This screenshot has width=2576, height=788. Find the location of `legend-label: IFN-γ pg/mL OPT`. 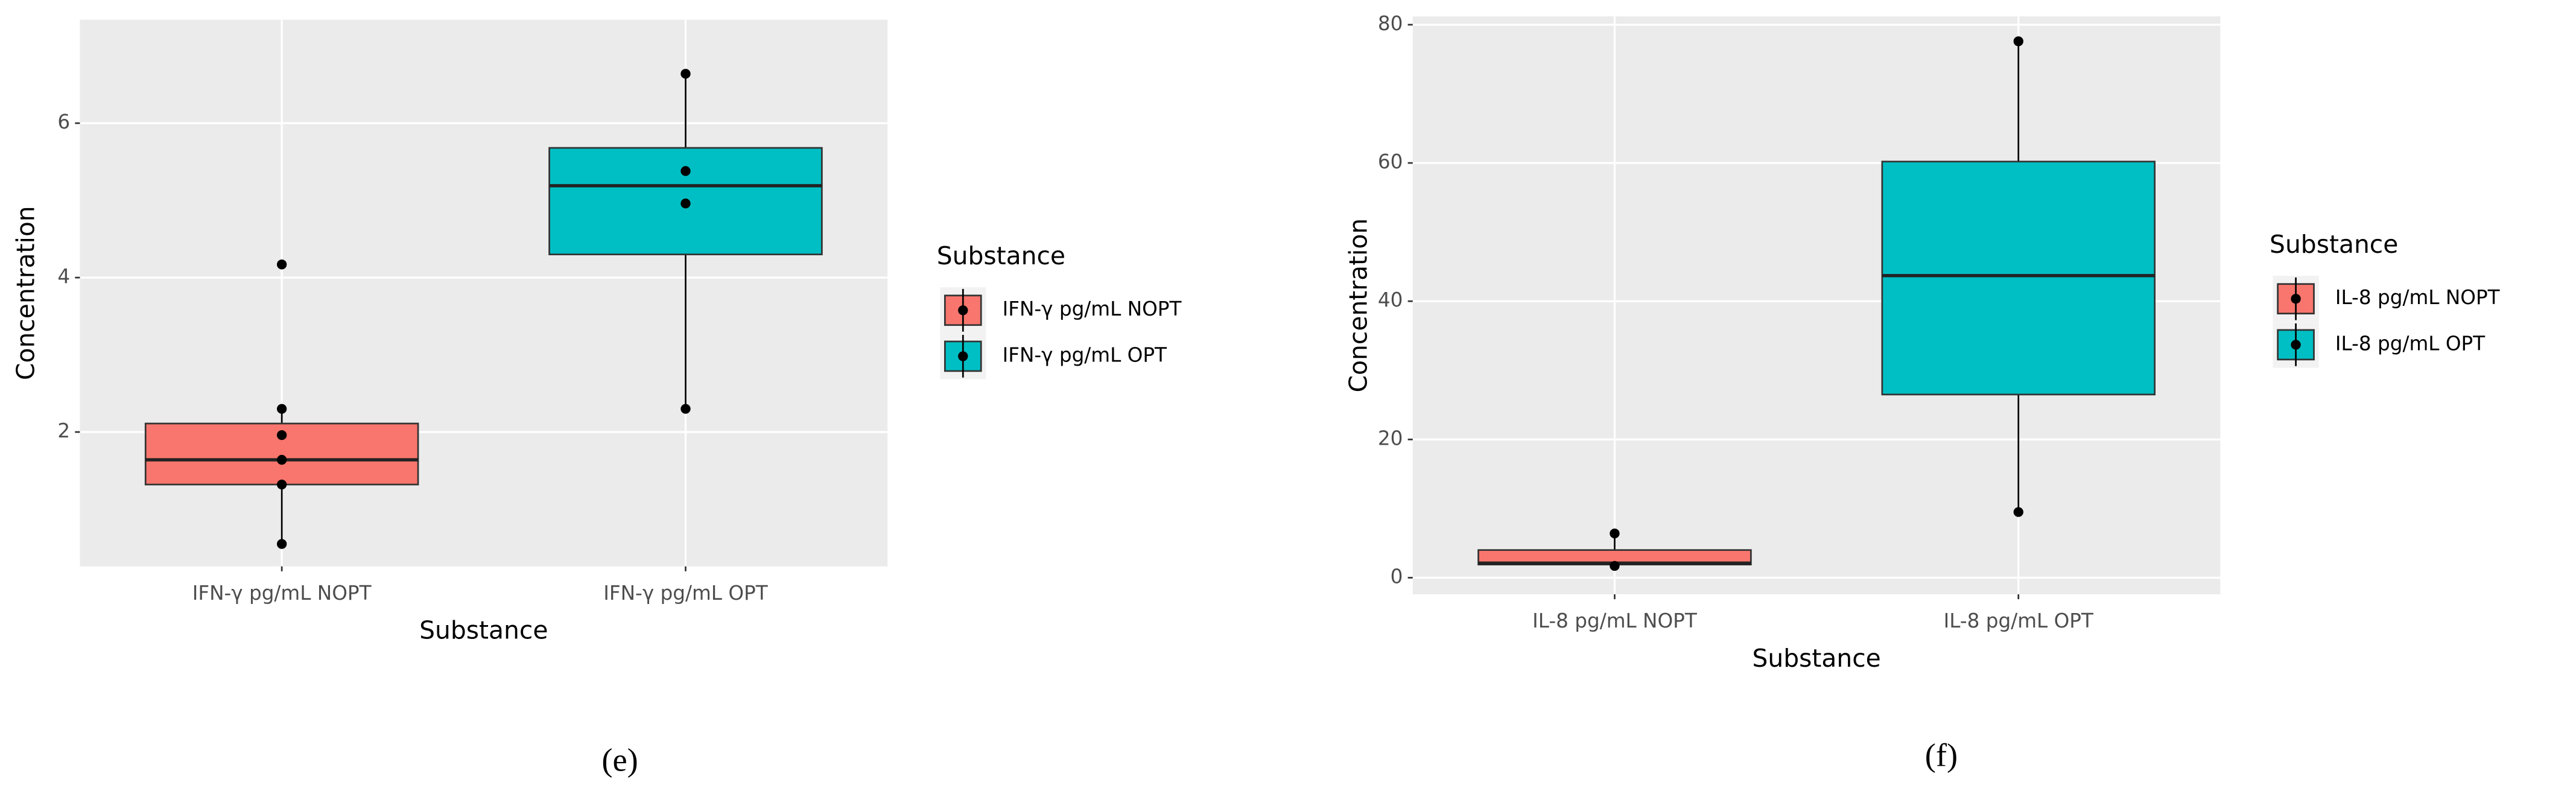

legend-label: IFN-γ pg/mL OPT is located at coordinates (1085, 354).